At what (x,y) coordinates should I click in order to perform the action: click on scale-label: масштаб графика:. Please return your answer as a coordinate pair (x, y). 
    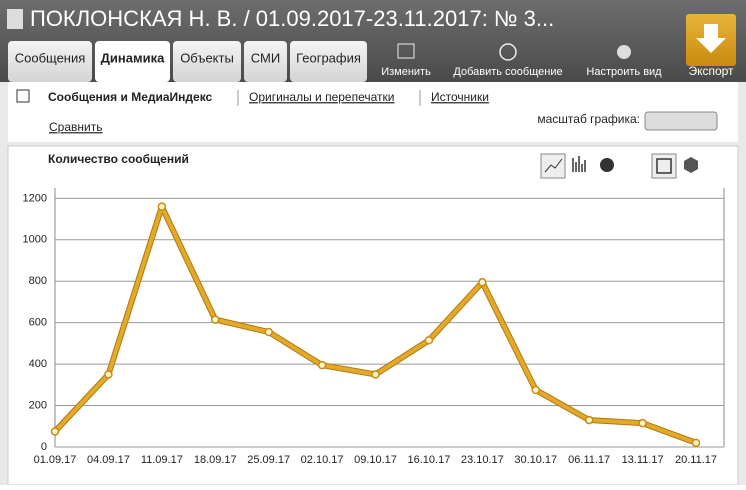
    Looking at the image, I should click on (588, 119).